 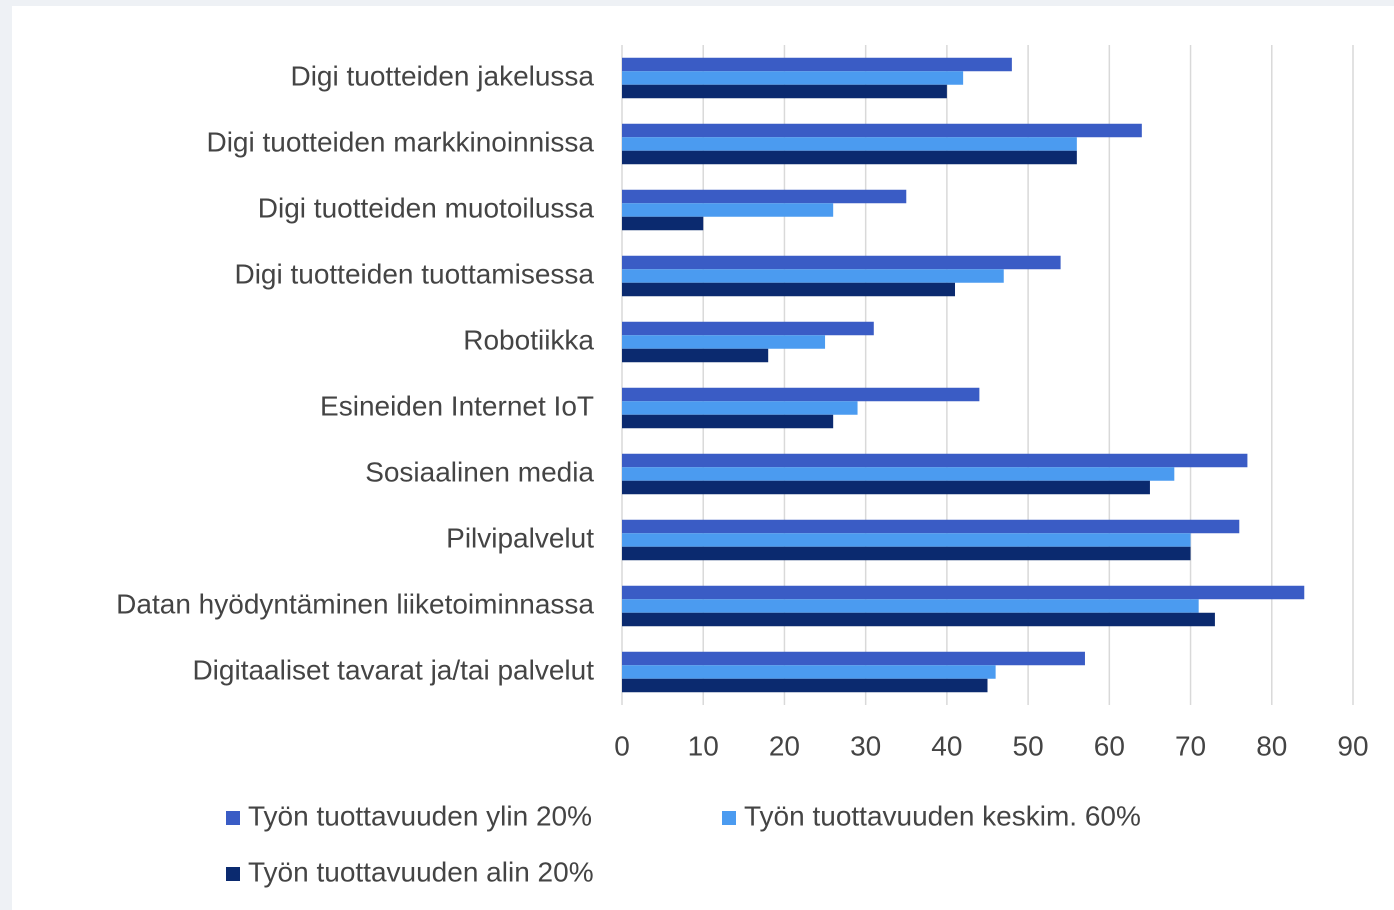 I want to click on x-tick-label: 50, so click(x=1028, y=745).